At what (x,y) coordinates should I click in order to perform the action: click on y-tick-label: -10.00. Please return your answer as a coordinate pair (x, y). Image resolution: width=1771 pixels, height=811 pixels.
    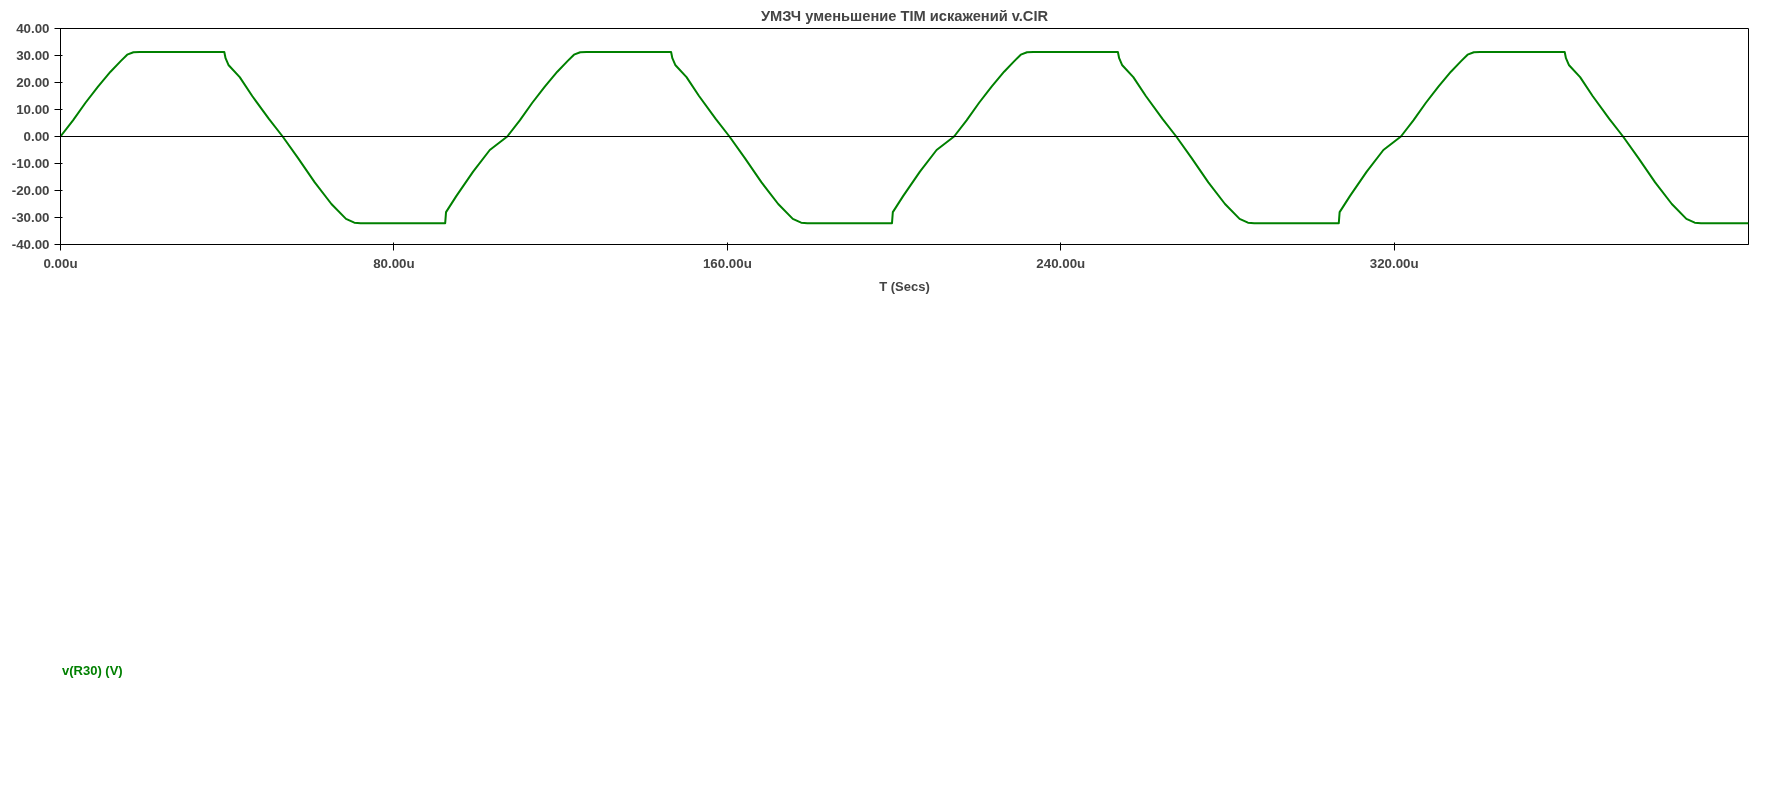
    Looking at the image, I should click on (30, 163).